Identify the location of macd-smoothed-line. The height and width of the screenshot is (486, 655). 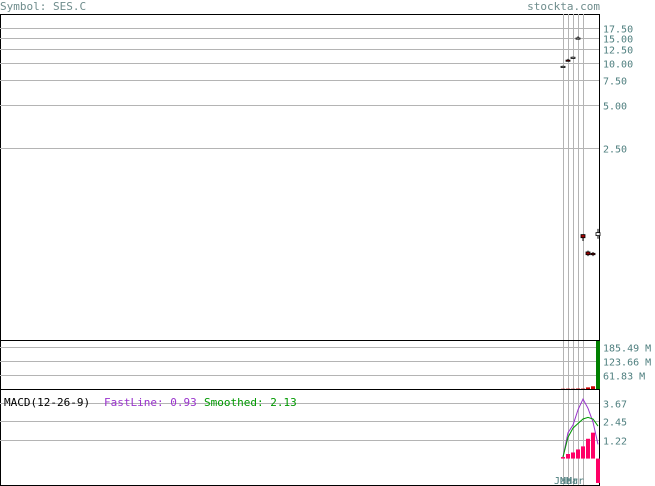
(580, 437).